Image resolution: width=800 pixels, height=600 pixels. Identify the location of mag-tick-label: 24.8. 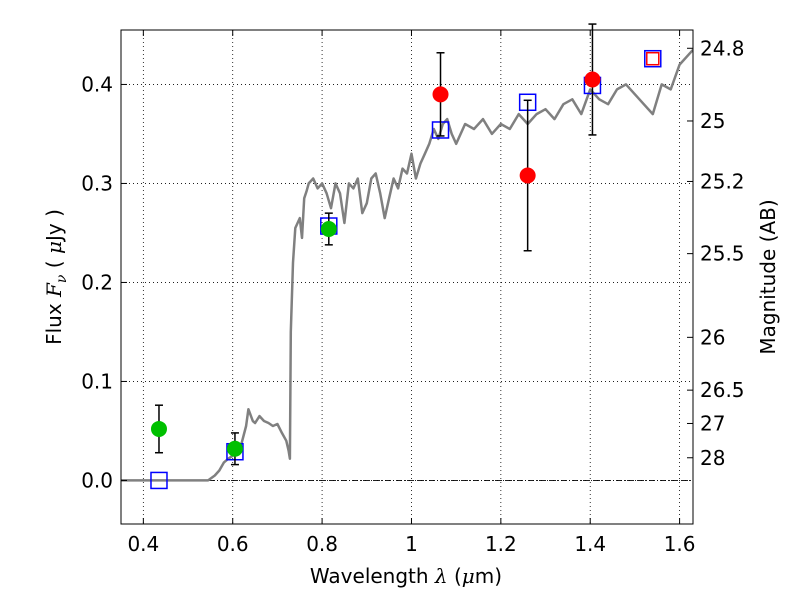
(722, 48).